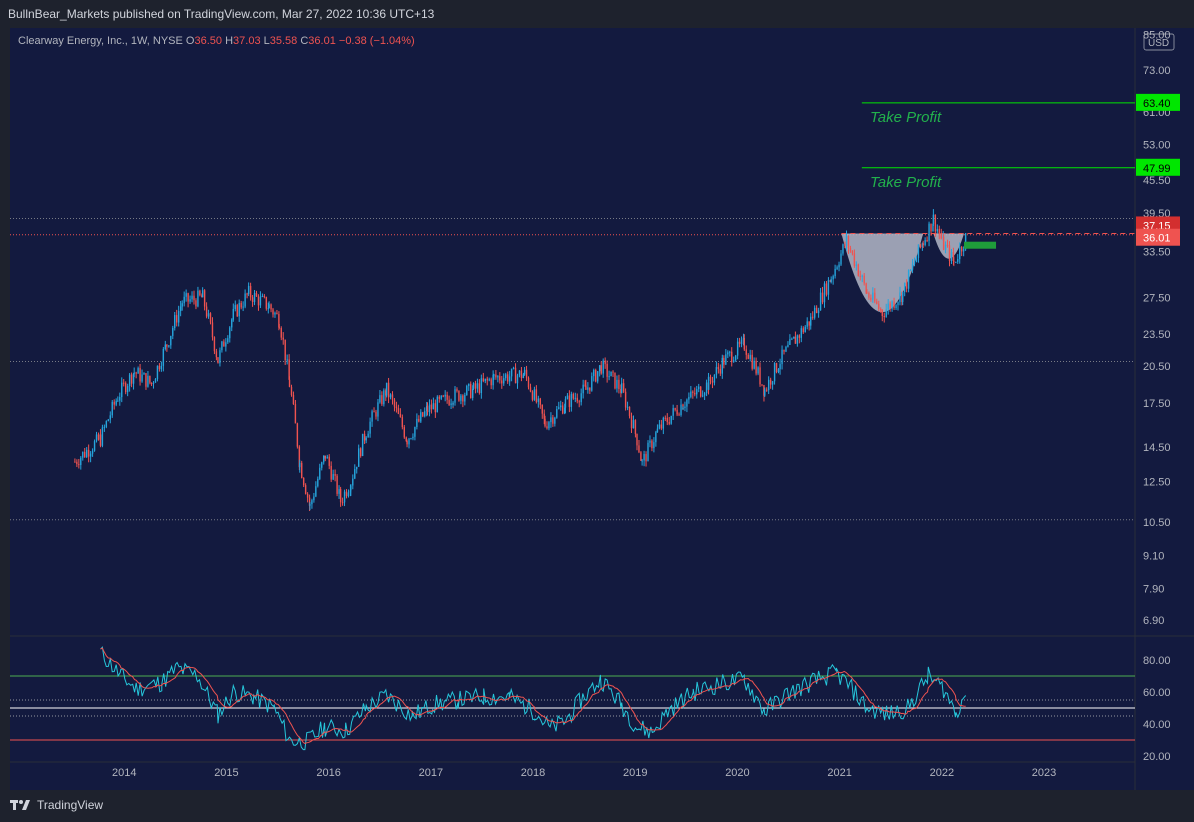  I want to click on price-label-box, so click(1158, 167).